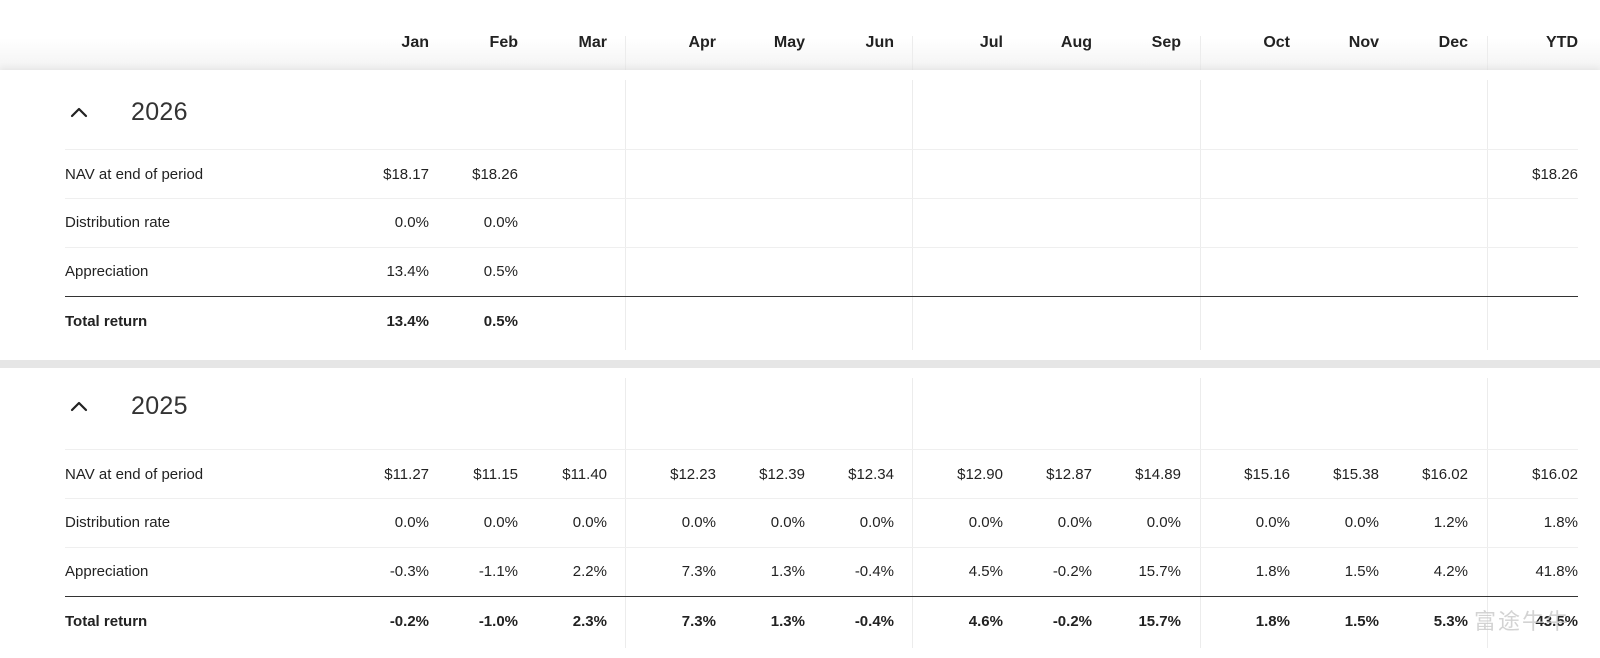 The image size is (1600, 658). I want to click on table-row-total-return: Total return 13.4% 0.5%, so click(821, 321).